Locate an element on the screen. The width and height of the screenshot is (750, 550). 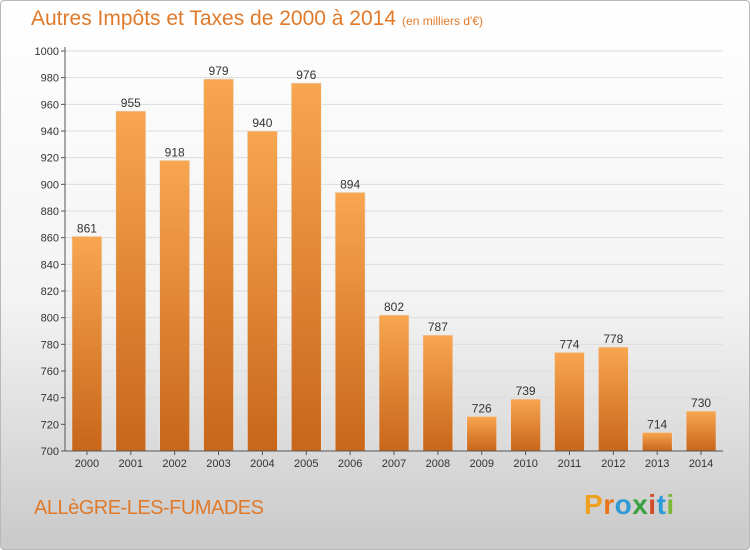
brand-letter: t is located at coordinates (661, 504).